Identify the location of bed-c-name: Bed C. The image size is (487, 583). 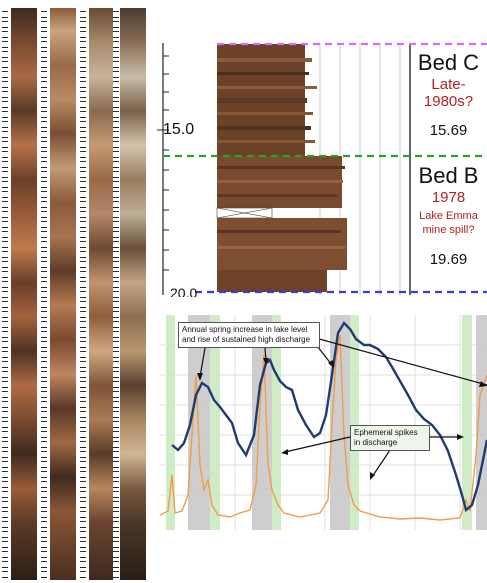
(448, 62).